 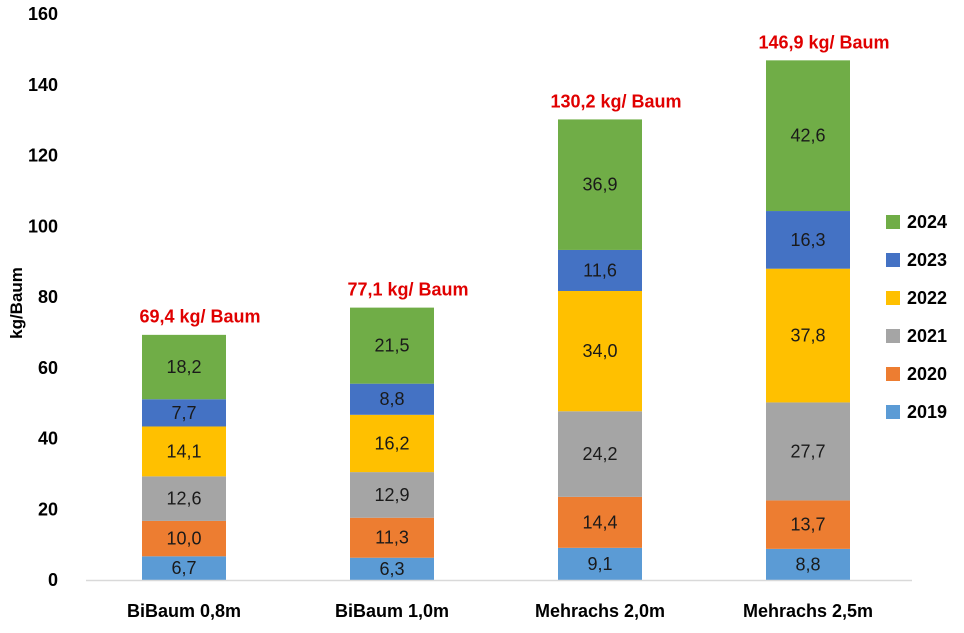 What do you see at coordinates (927, 260) in the screenshot?
I see `legend-label: 2023` at bounding box center [927, 260].